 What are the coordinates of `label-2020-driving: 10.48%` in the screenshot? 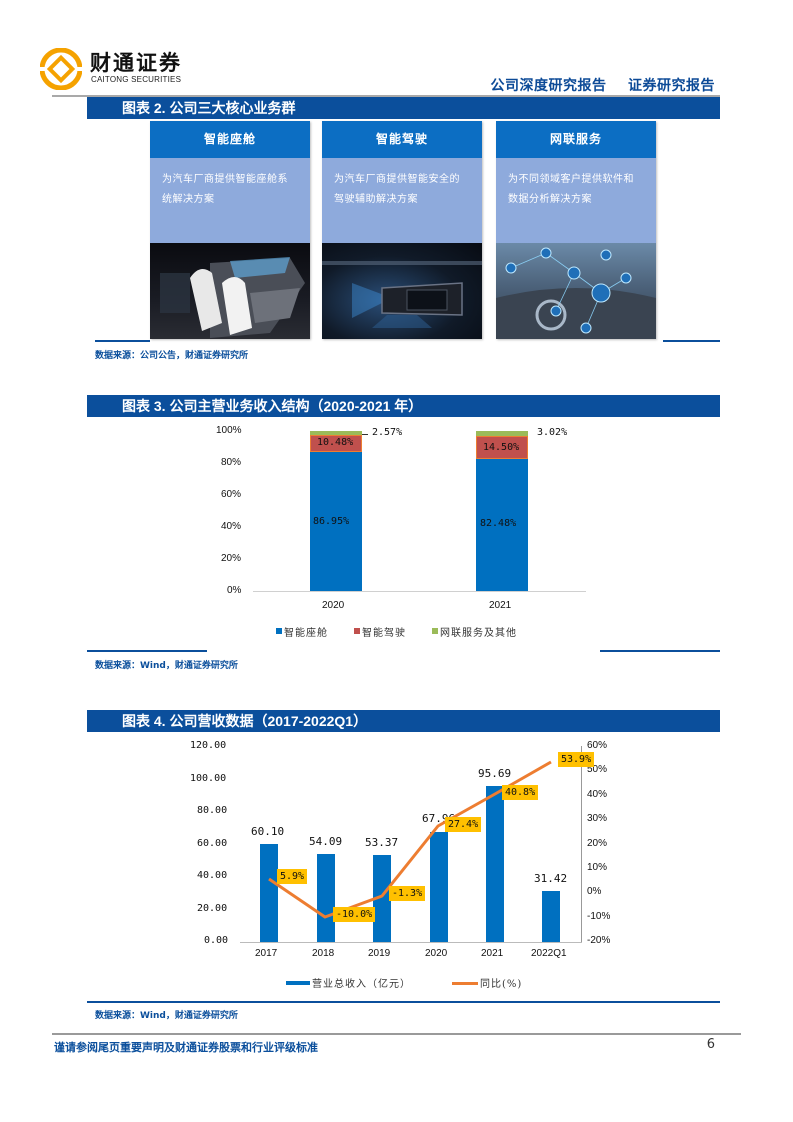 It's located at (335, 442).